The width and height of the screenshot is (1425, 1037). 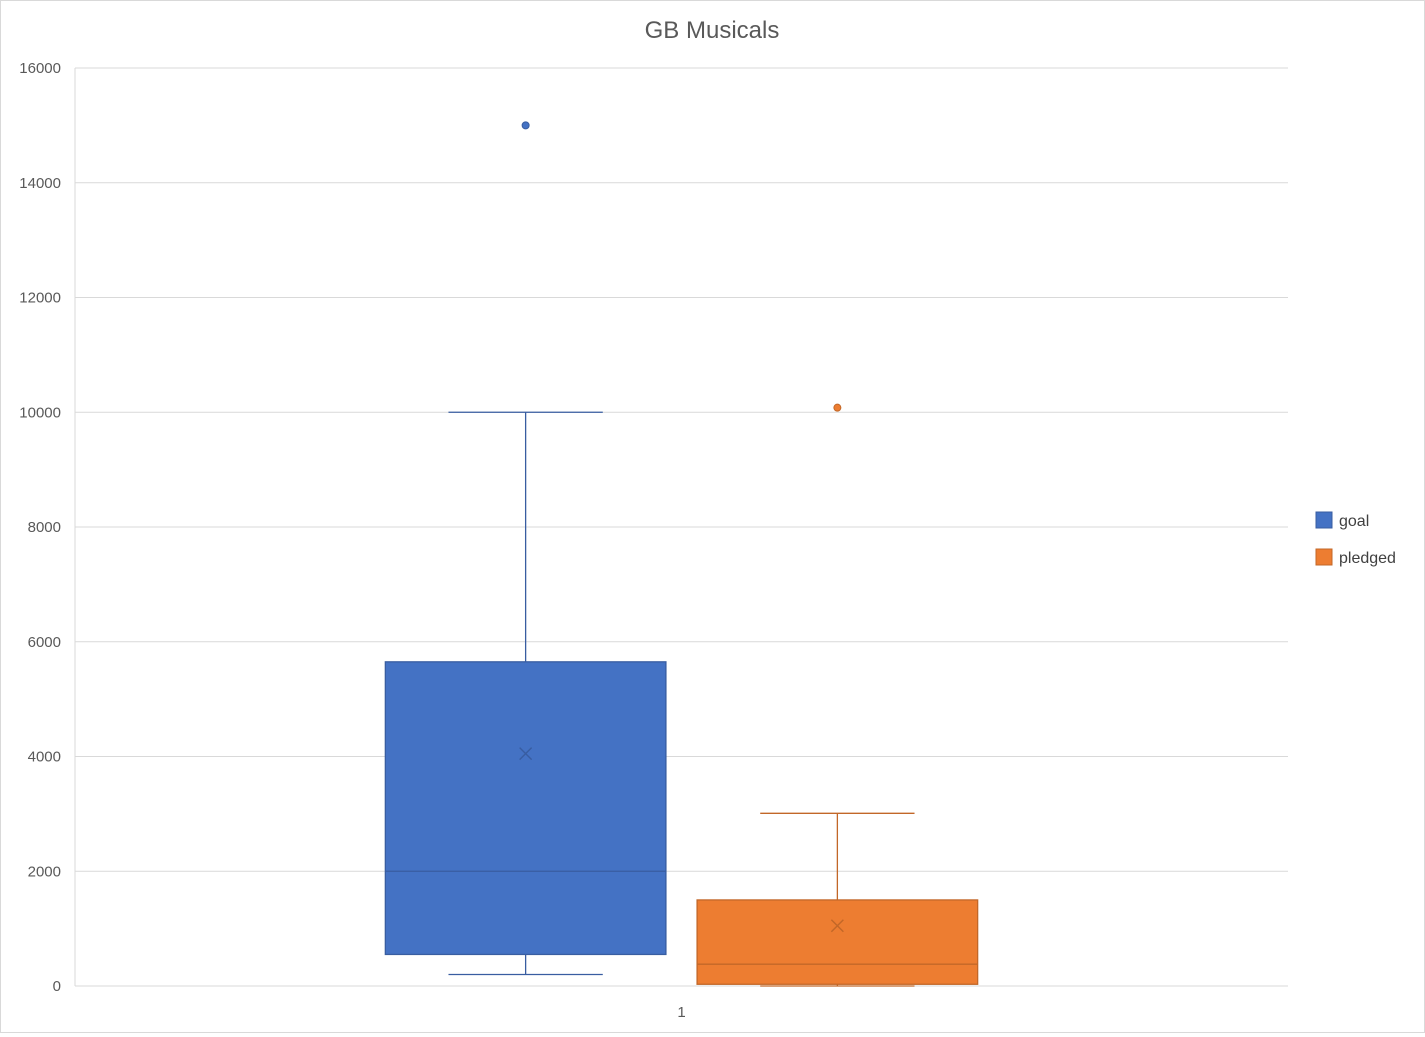 What do you see at coordinates (837, 695) in the screenshot?
I see `box-pledged` at bounding box center [837, 695].